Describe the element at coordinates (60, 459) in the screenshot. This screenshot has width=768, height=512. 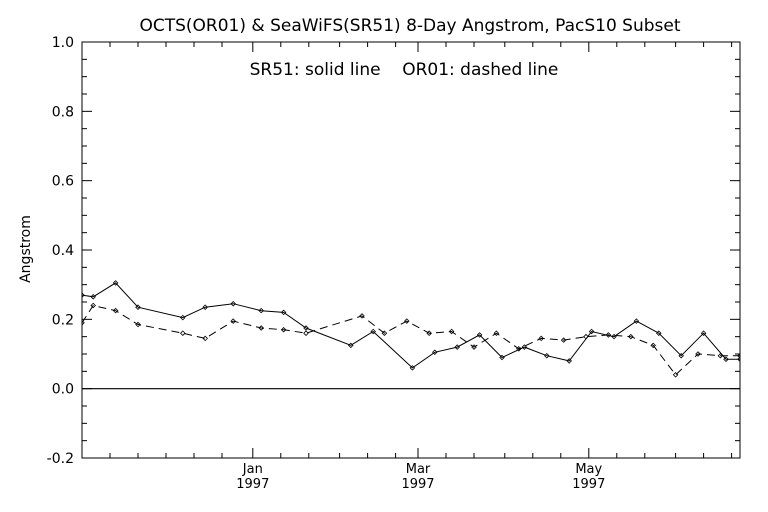
I see `y-tick-label: -0.2` at that location.